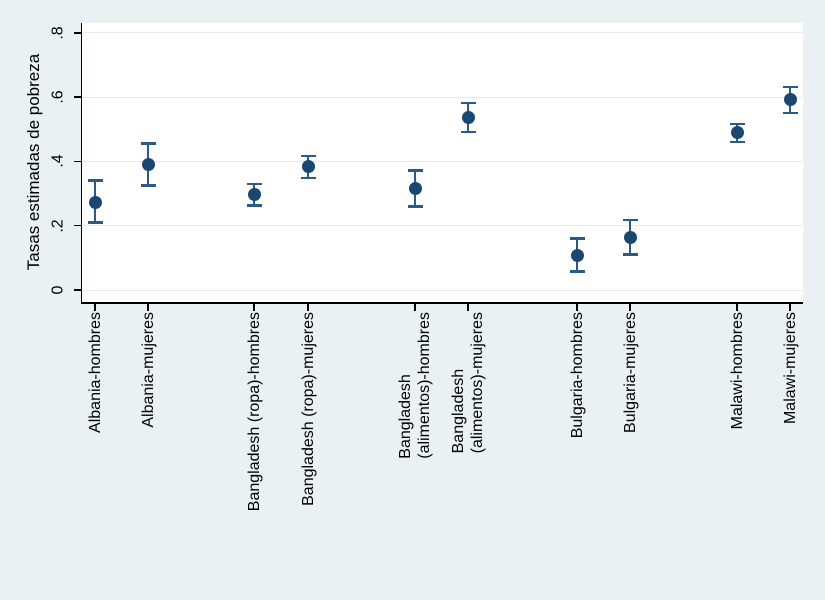  Describe the element at coordinates (254, 412) in the screenshot. I see `x-tick-label-text: Bangladesh (ropa)-hombres` at that location.